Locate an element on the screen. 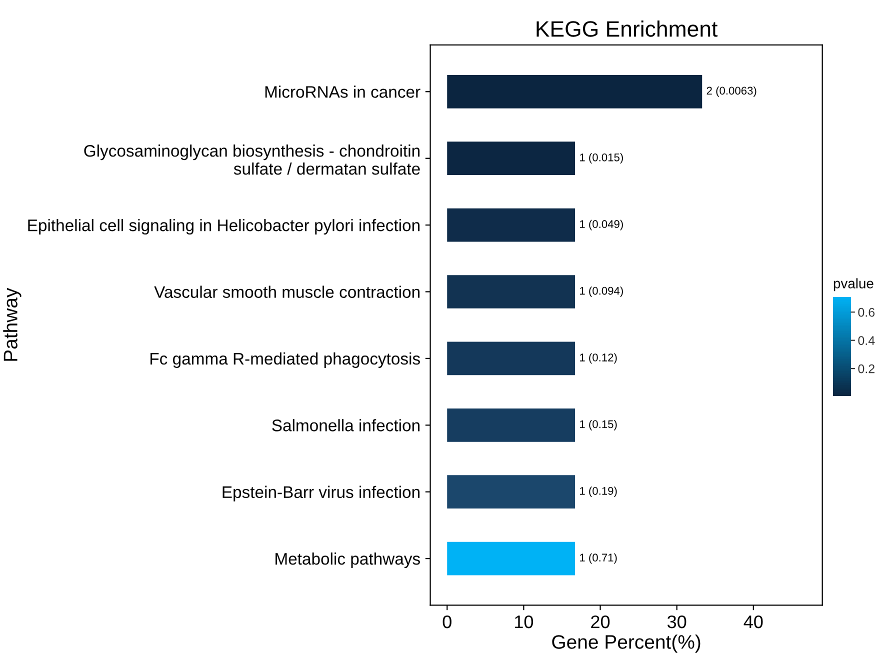 The image size is (889, 671). annotation: 1 (0.12) is located at coordinates (598, 358).